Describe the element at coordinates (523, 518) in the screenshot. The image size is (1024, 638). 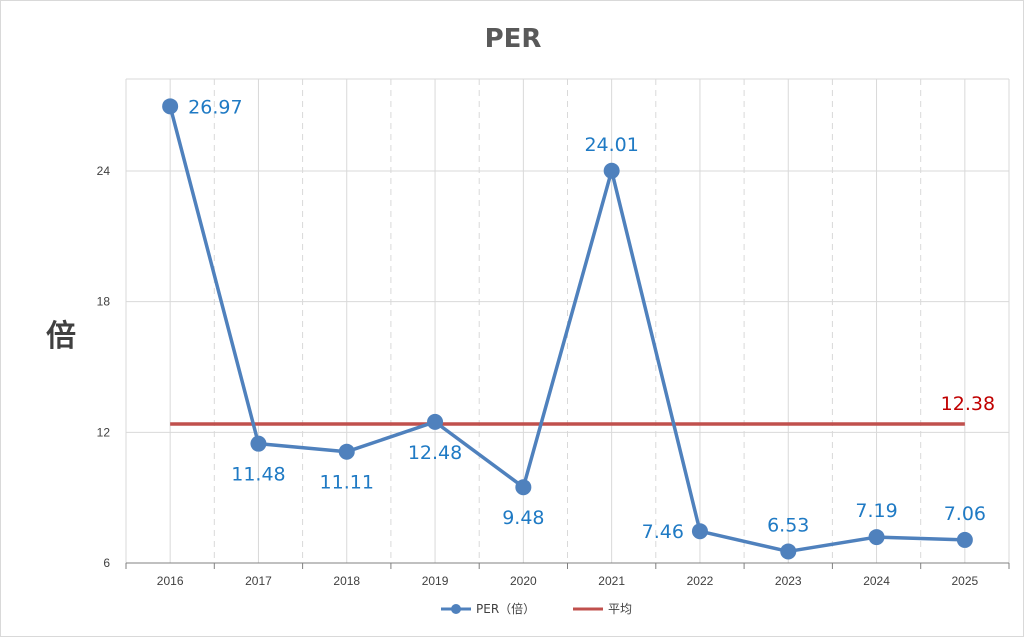
I see `data-label-2020: 9.48` at that location.